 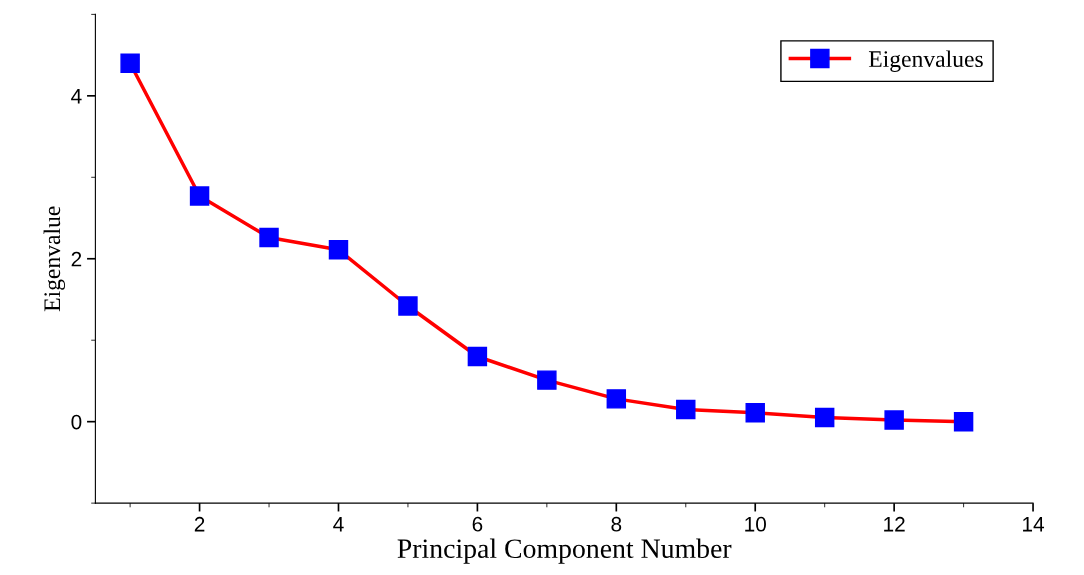 I want to click on x-tick-label: 14, so click(x=1034, y=524).